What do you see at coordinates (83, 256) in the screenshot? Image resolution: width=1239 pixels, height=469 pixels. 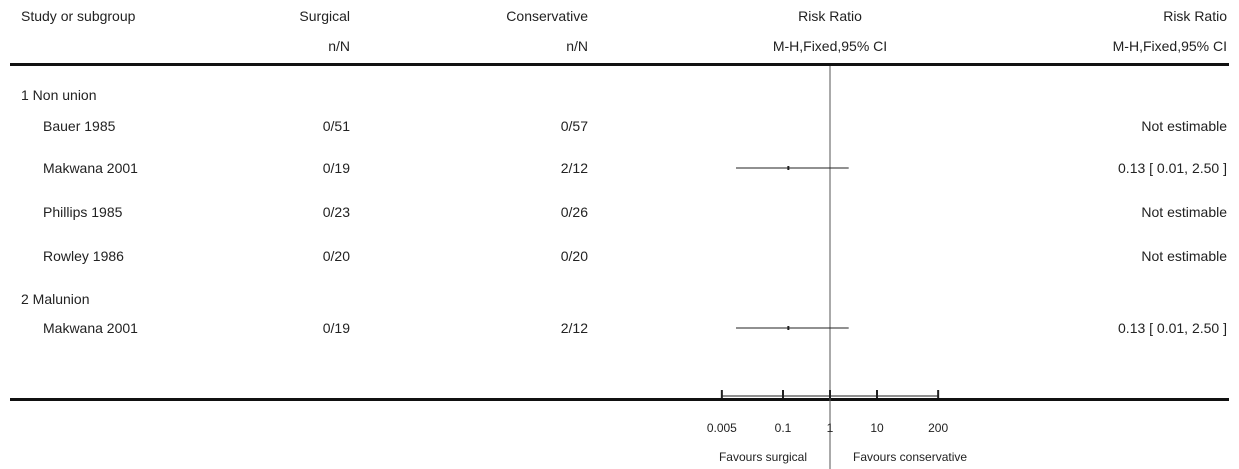 I see `study-label: Rowley 1986` at bounding box center [83, 256].